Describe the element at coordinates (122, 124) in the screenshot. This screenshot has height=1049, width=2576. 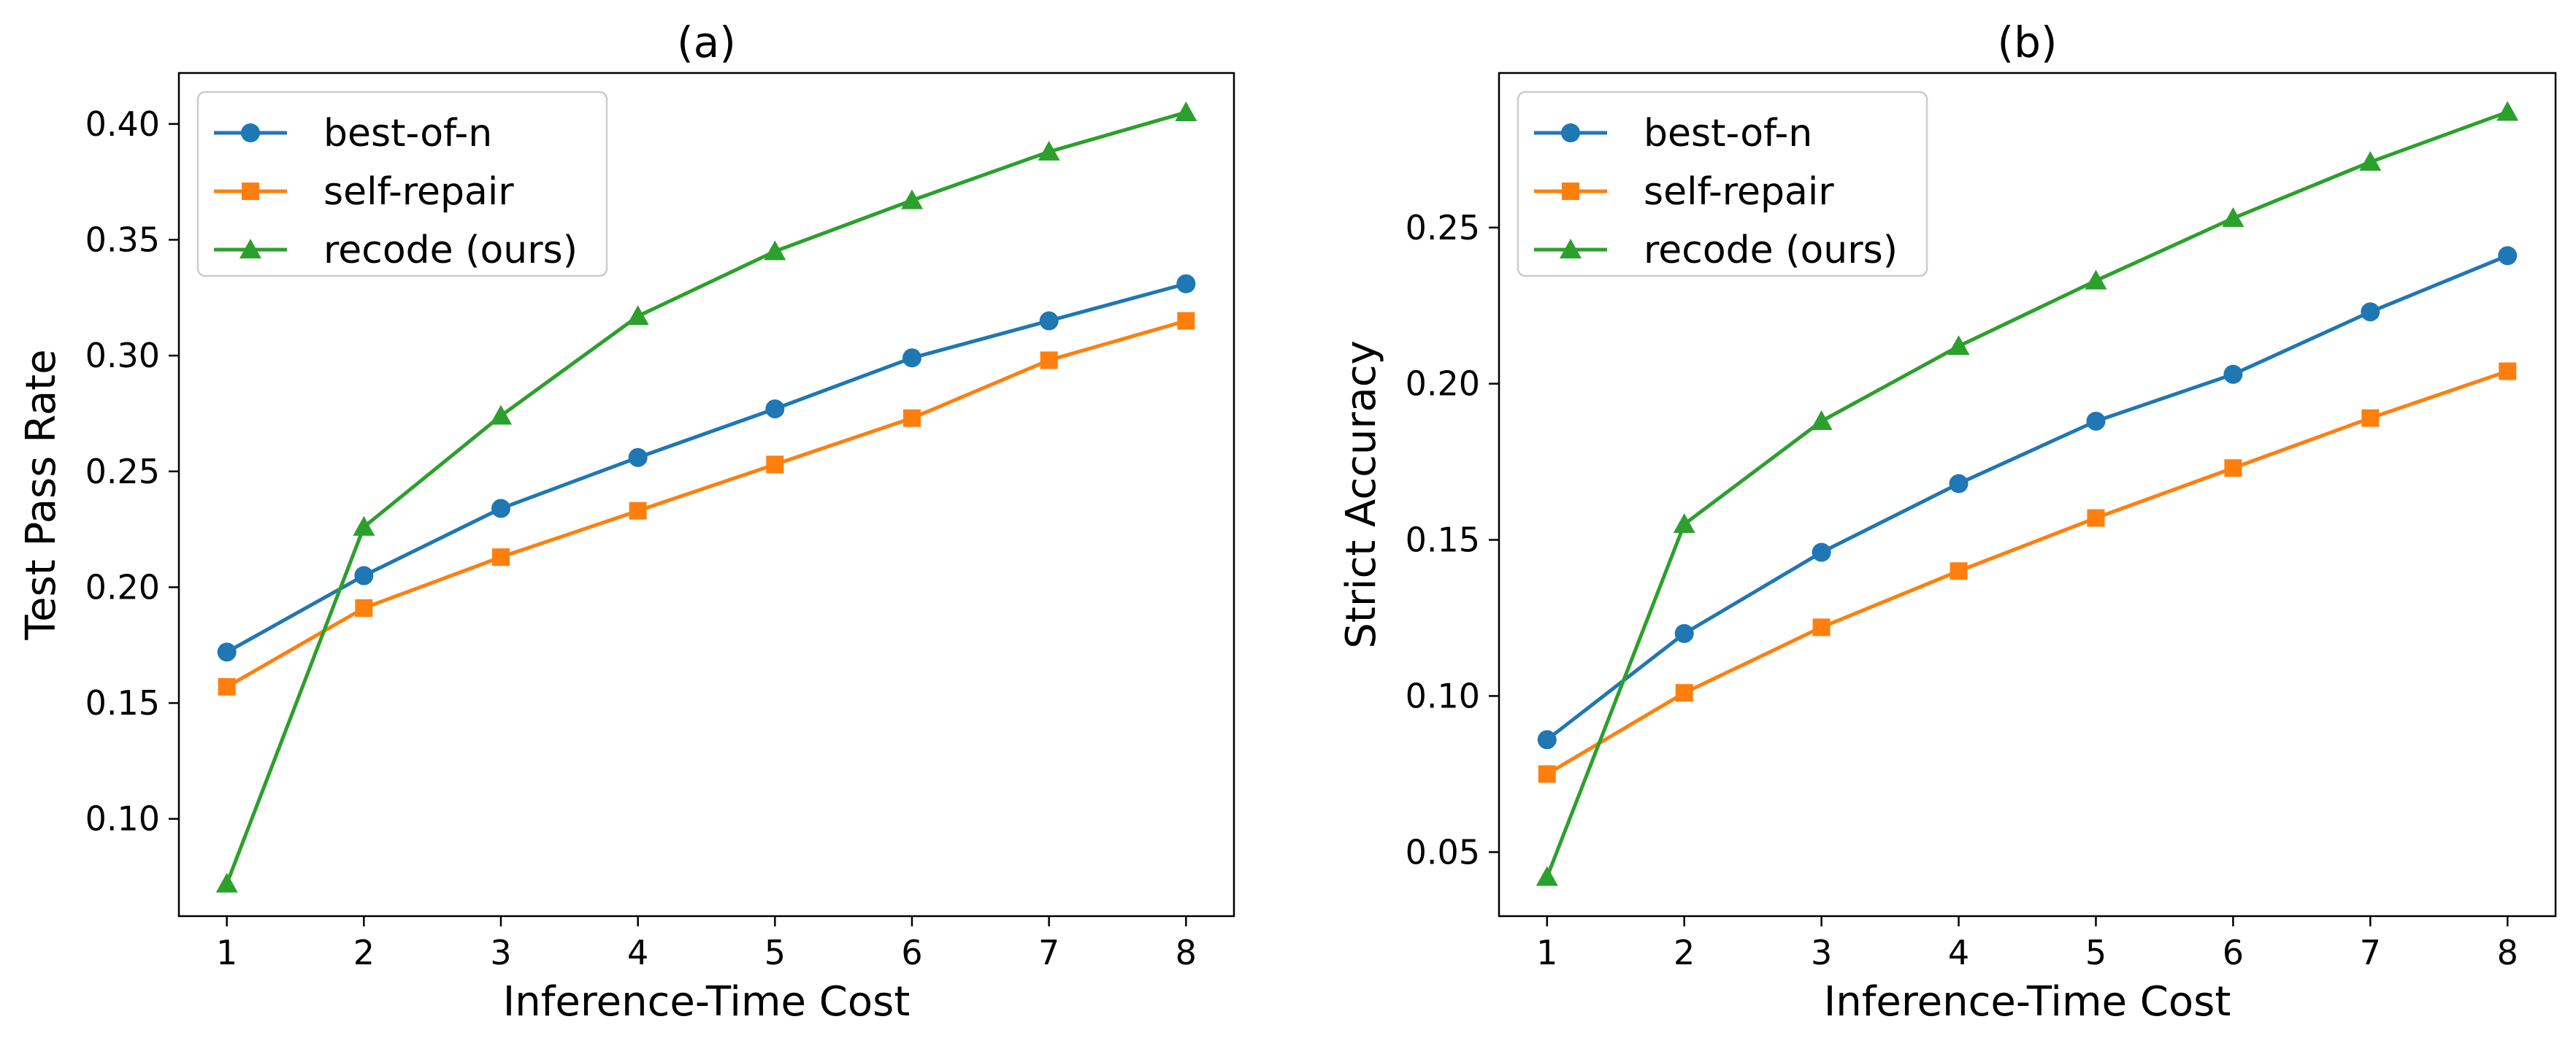
I see `y-tick-label: 0.40` at that location.